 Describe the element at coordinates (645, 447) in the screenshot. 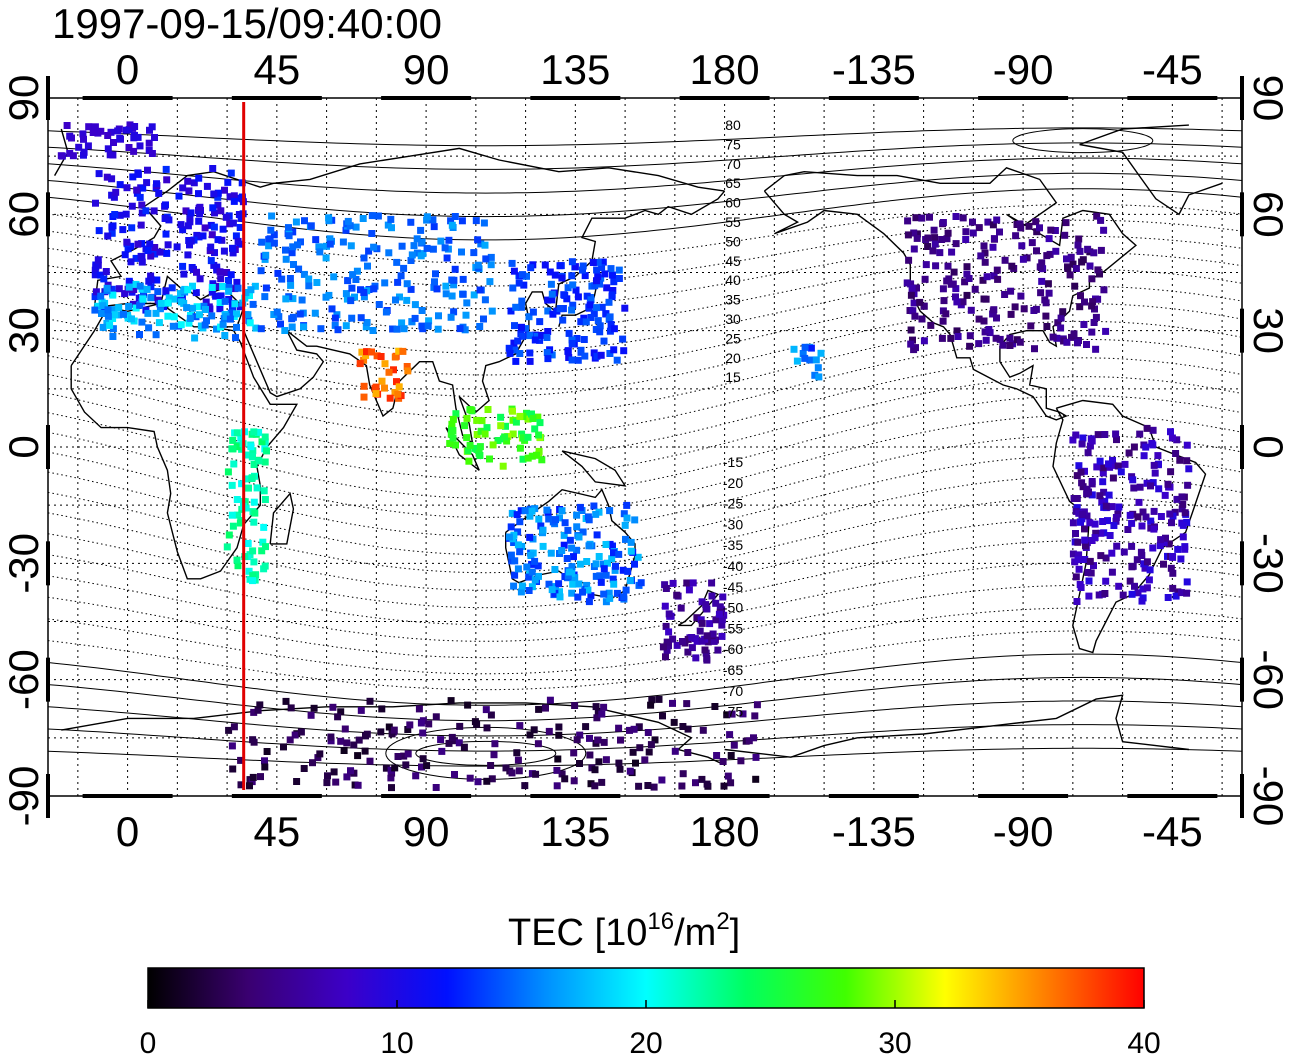

I see `mag-contour` at that location.